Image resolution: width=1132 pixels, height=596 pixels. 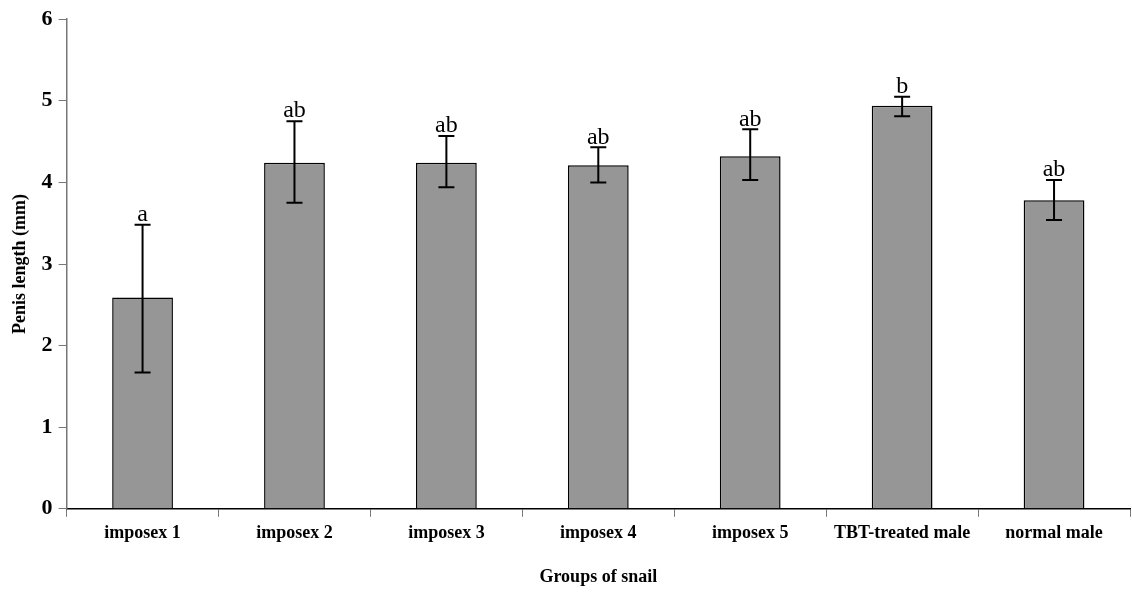 I want to click on y-tick-label: 5, so click(x=47, y=99).